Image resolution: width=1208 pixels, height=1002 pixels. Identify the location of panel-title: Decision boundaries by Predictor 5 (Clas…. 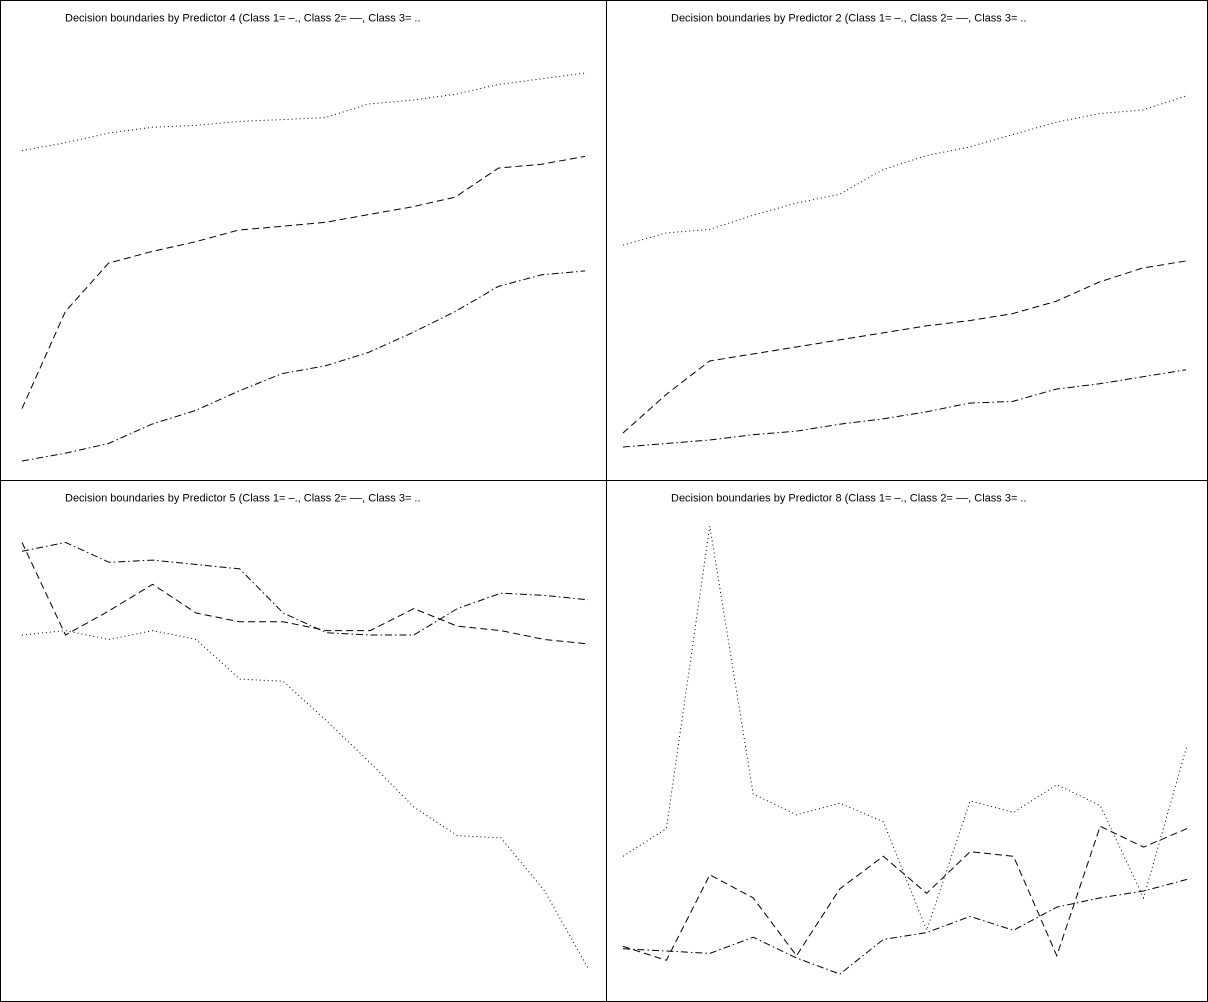
(243, 499).